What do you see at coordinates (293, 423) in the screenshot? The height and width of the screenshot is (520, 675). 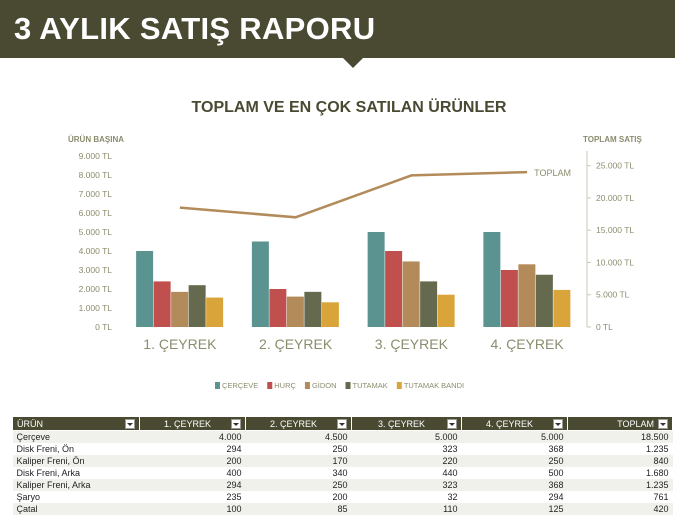 I see `column-header-label: 2. ÇEYREK` at bounding box center [293, 423].